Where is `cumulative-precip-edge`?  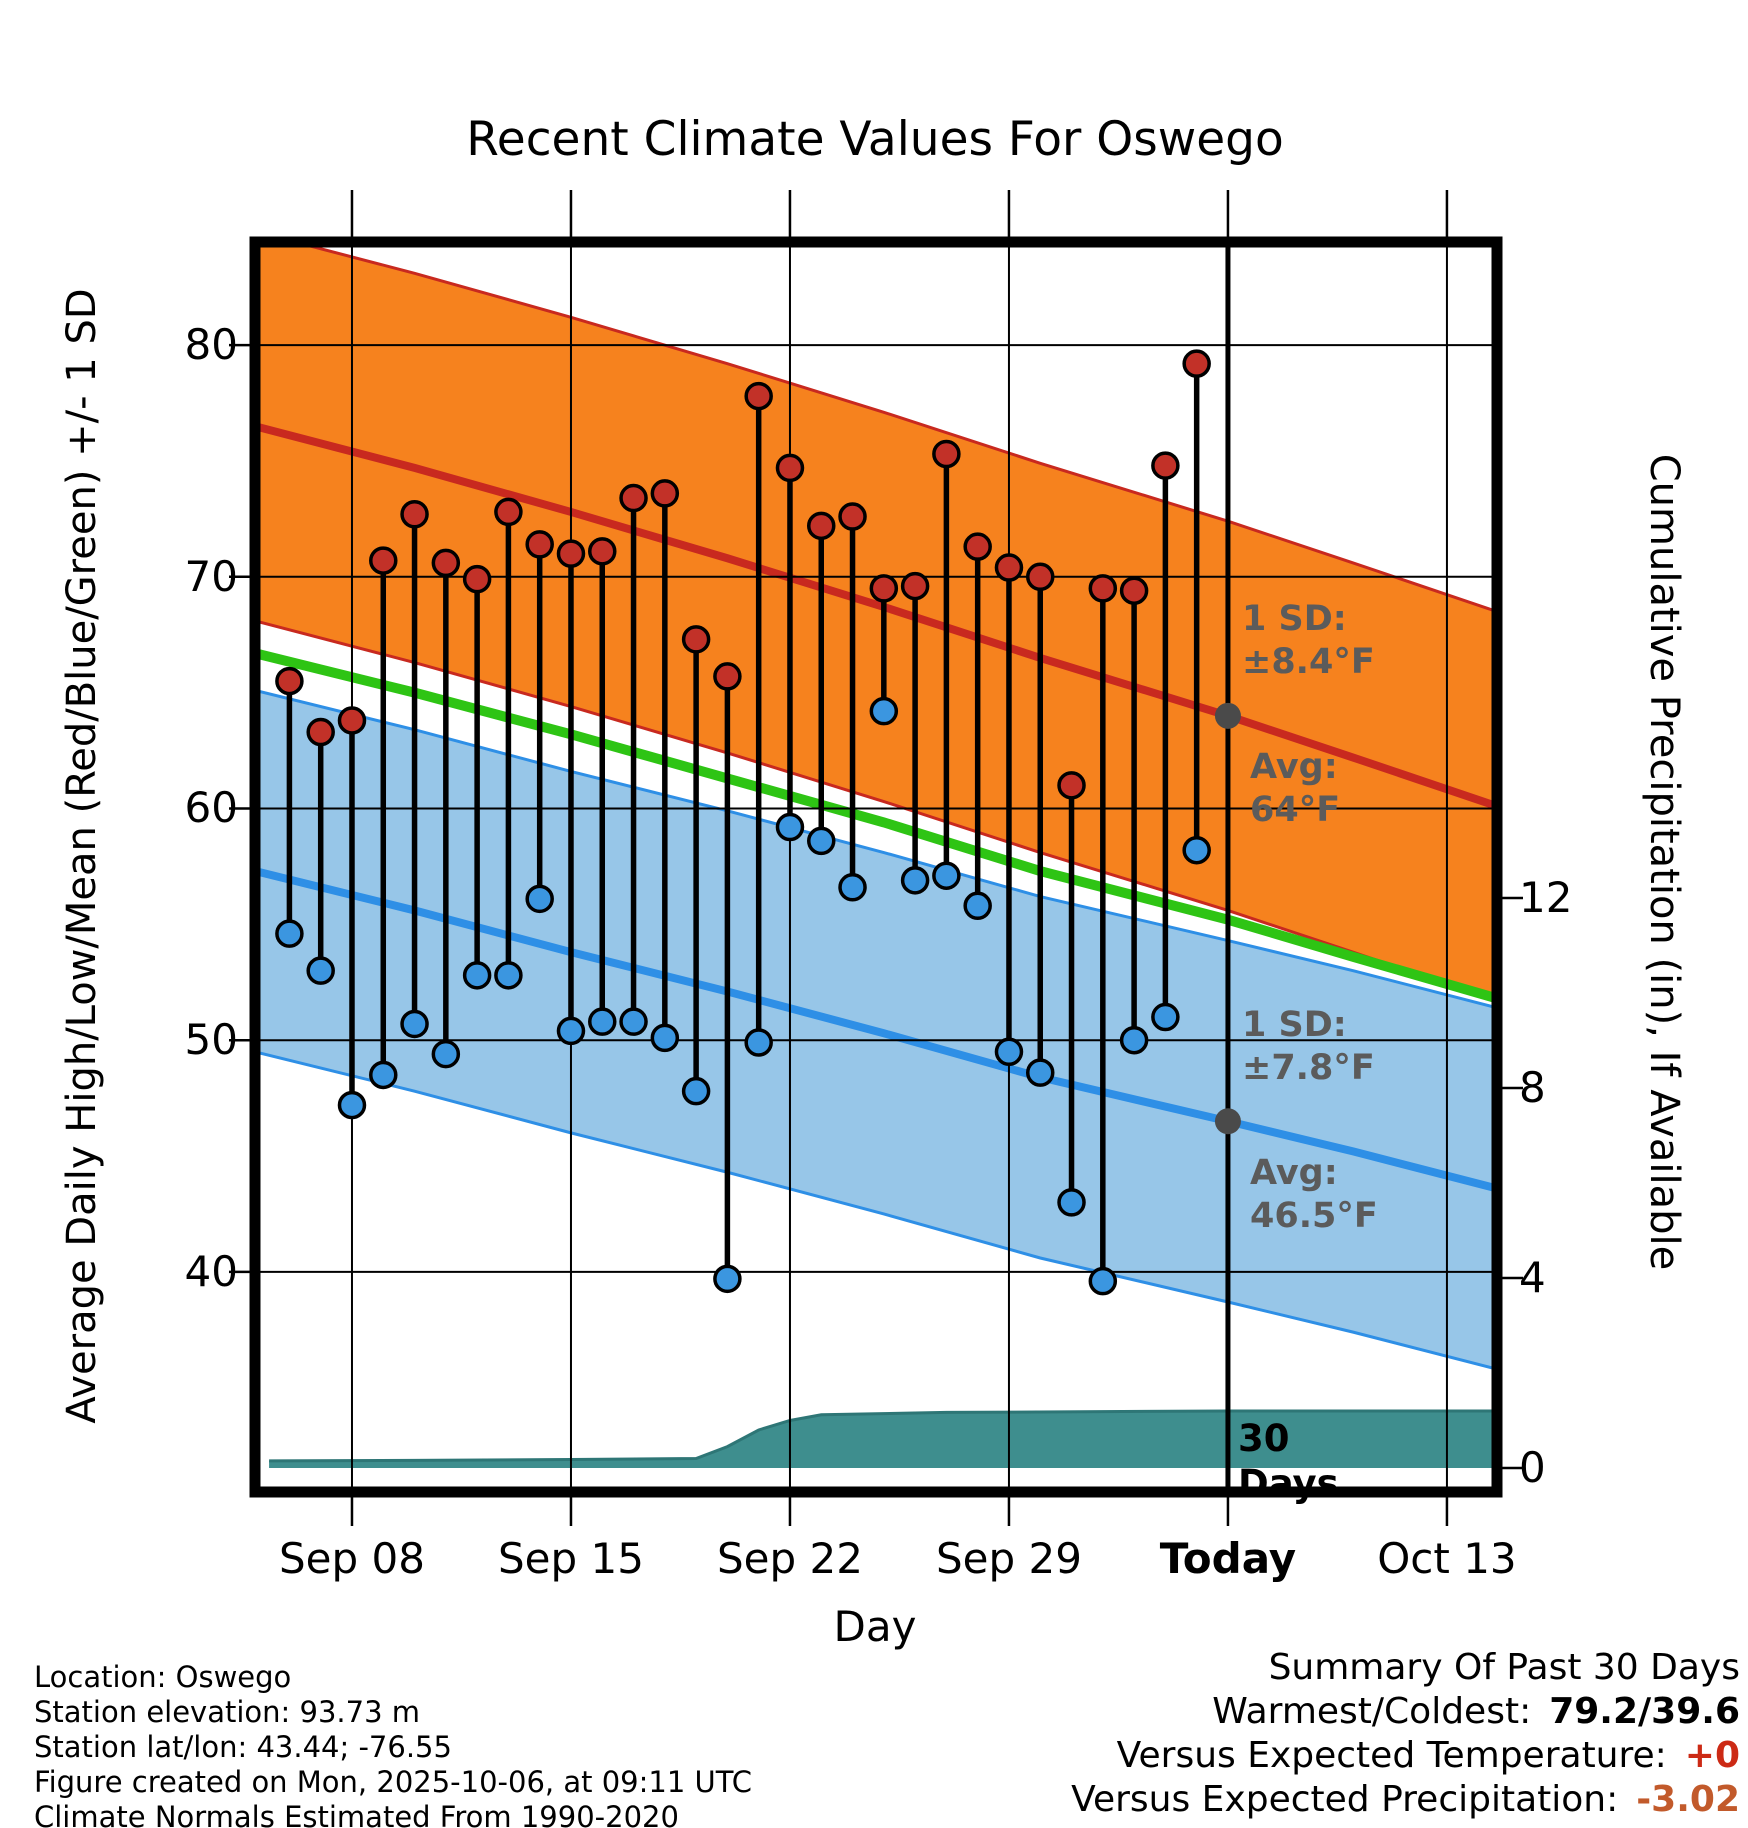
cumulative-precip-edge is located at coordinates (883, 1436).